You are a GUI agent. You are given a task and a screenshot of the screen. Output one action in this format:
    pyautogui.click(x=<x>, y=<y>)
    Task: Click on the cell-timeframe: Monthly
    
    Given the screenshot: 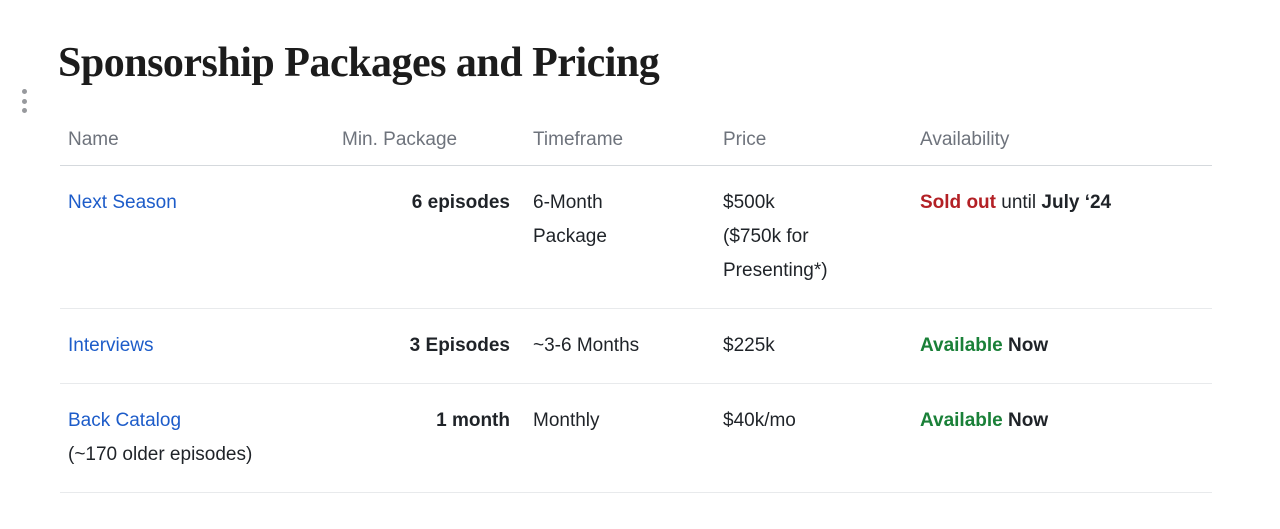 What is the action you would take?
    pyautogui.click(x=620, y=438)
    